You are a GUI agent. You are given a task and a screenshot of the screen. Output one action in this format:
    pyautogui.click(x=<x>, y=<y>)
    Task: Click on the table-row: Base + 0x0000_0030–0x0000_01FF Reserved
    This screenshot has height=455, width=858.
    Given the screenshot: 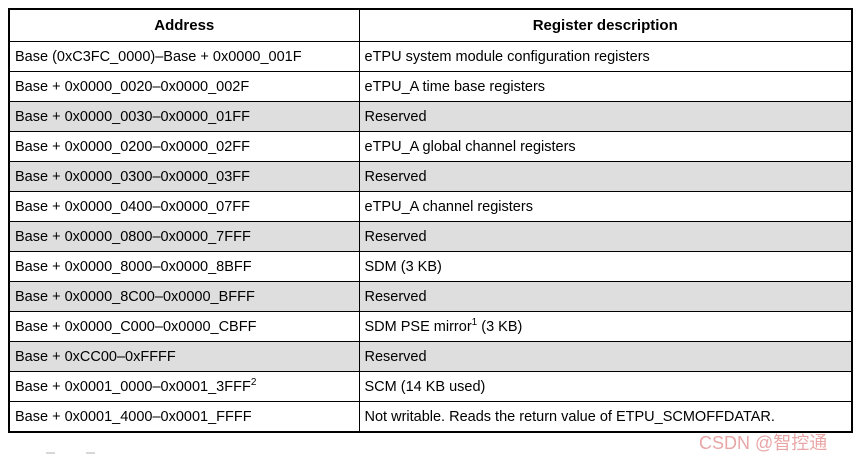 What is the action you would take?
    pyautogui.click(x=430, y=116)
    